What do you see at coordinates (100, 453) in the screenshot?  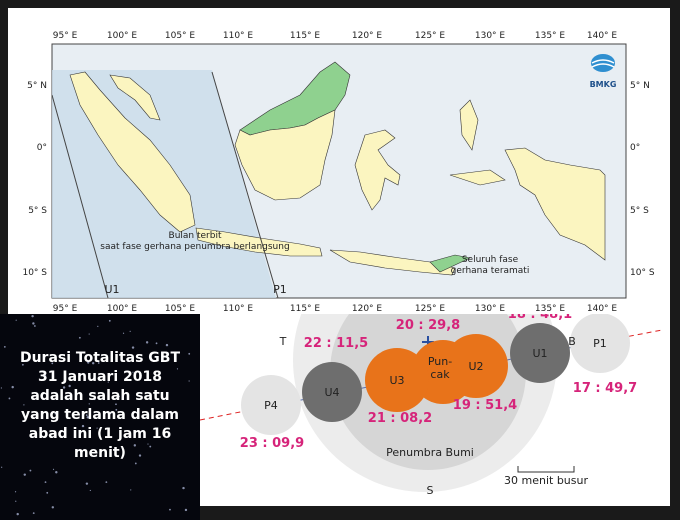 I see `info-line: menit)` at bounding box center [100, 453].